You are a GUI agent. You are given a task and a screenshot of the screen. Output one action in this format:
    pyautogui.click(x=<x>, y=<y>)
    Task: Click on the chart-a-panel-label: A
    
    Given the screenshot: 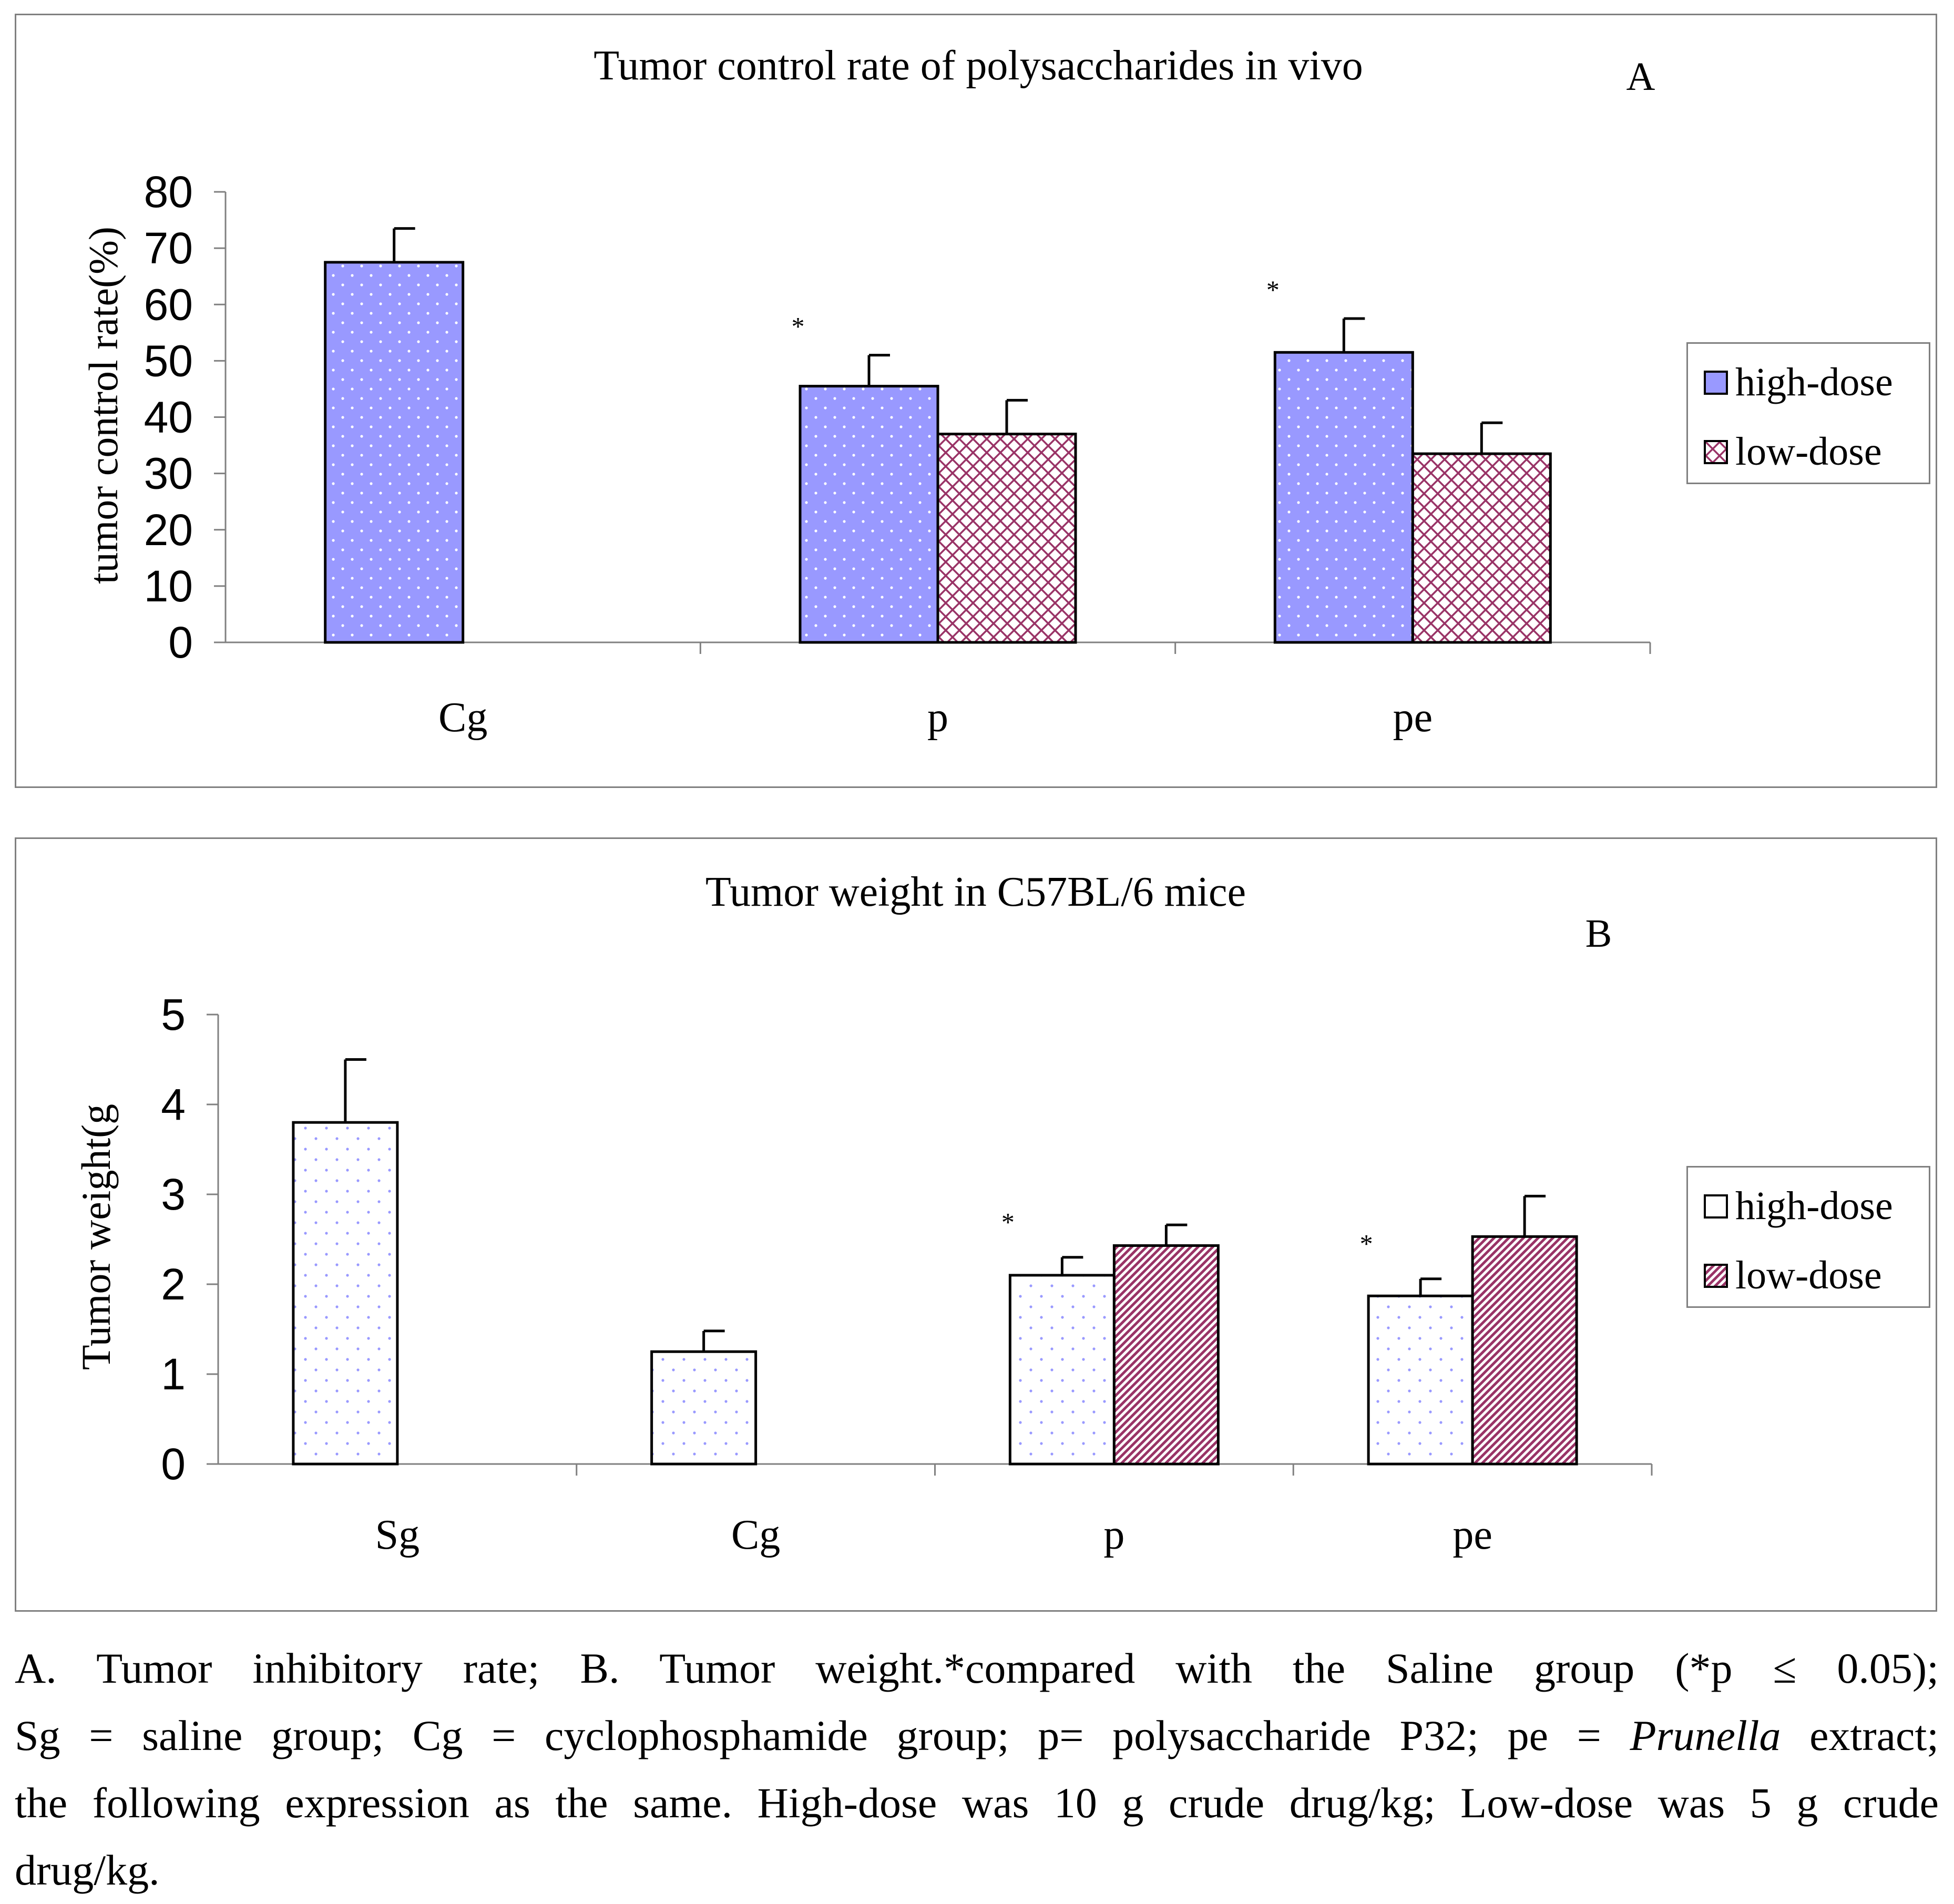 What is the action you would take?
    pyautogui.click(x=1641, y=77)
    